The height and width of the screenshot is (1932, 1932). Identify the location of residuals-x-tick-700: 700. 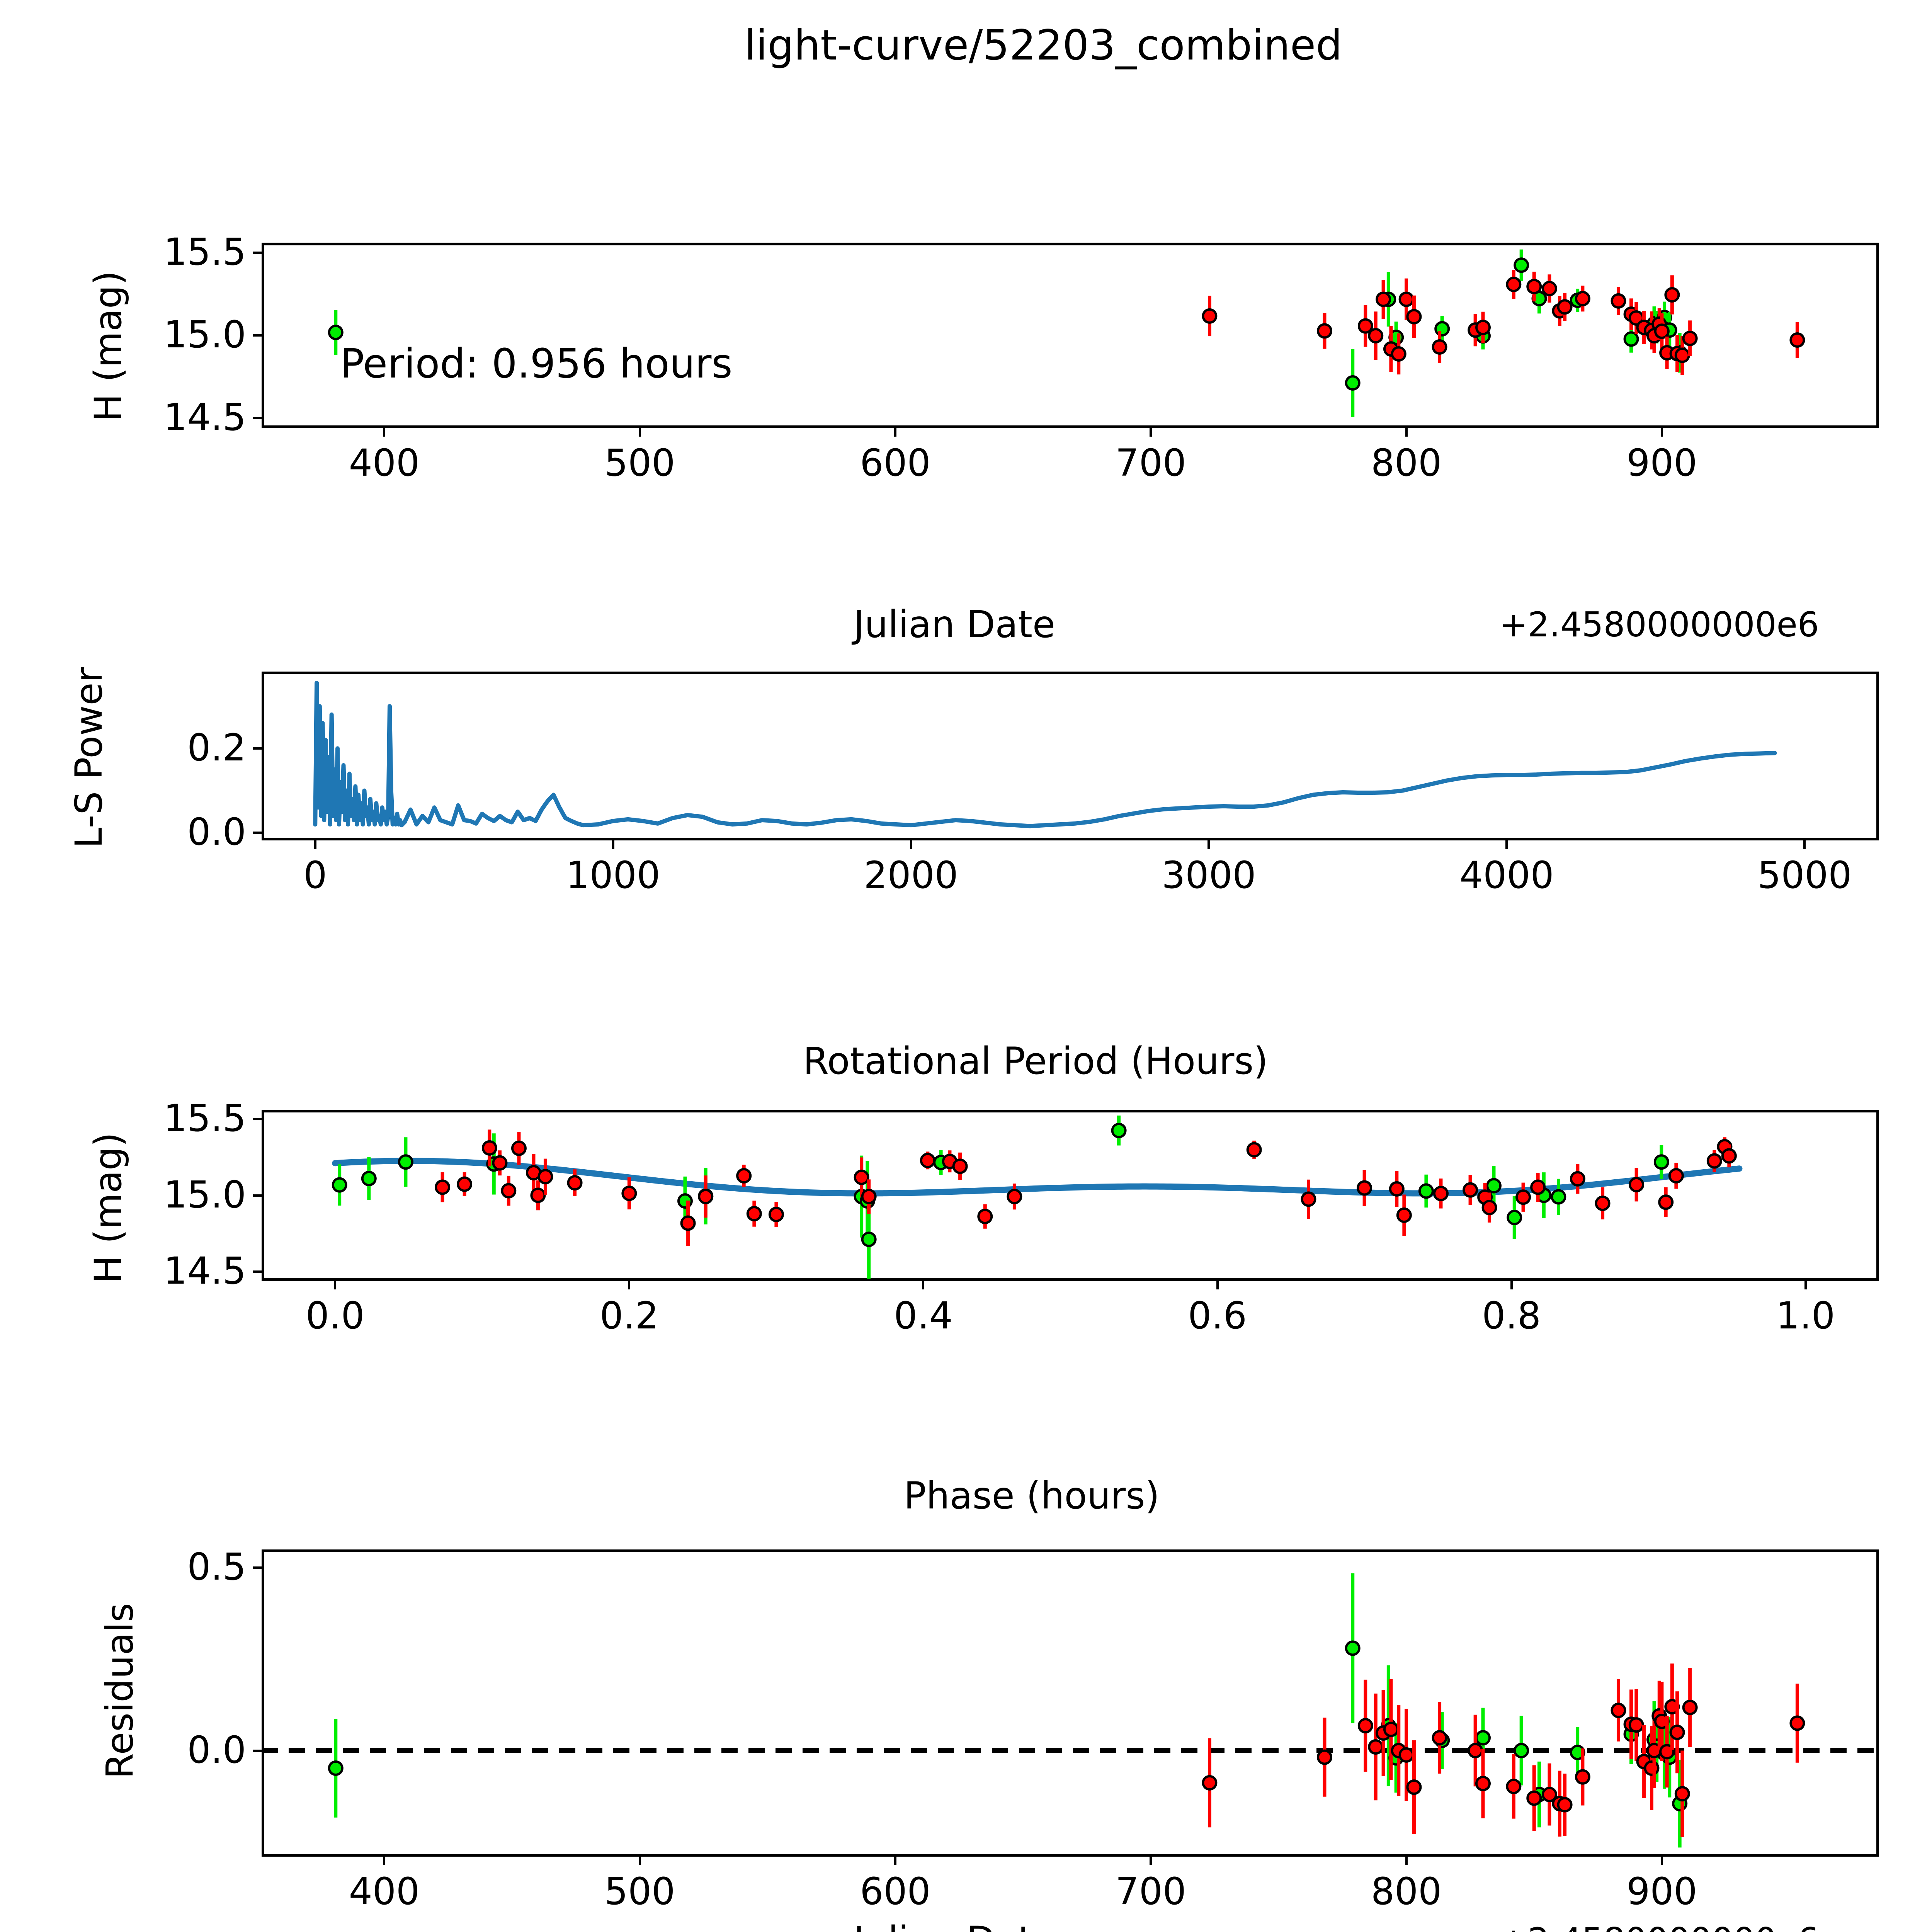
(1150, 1892).